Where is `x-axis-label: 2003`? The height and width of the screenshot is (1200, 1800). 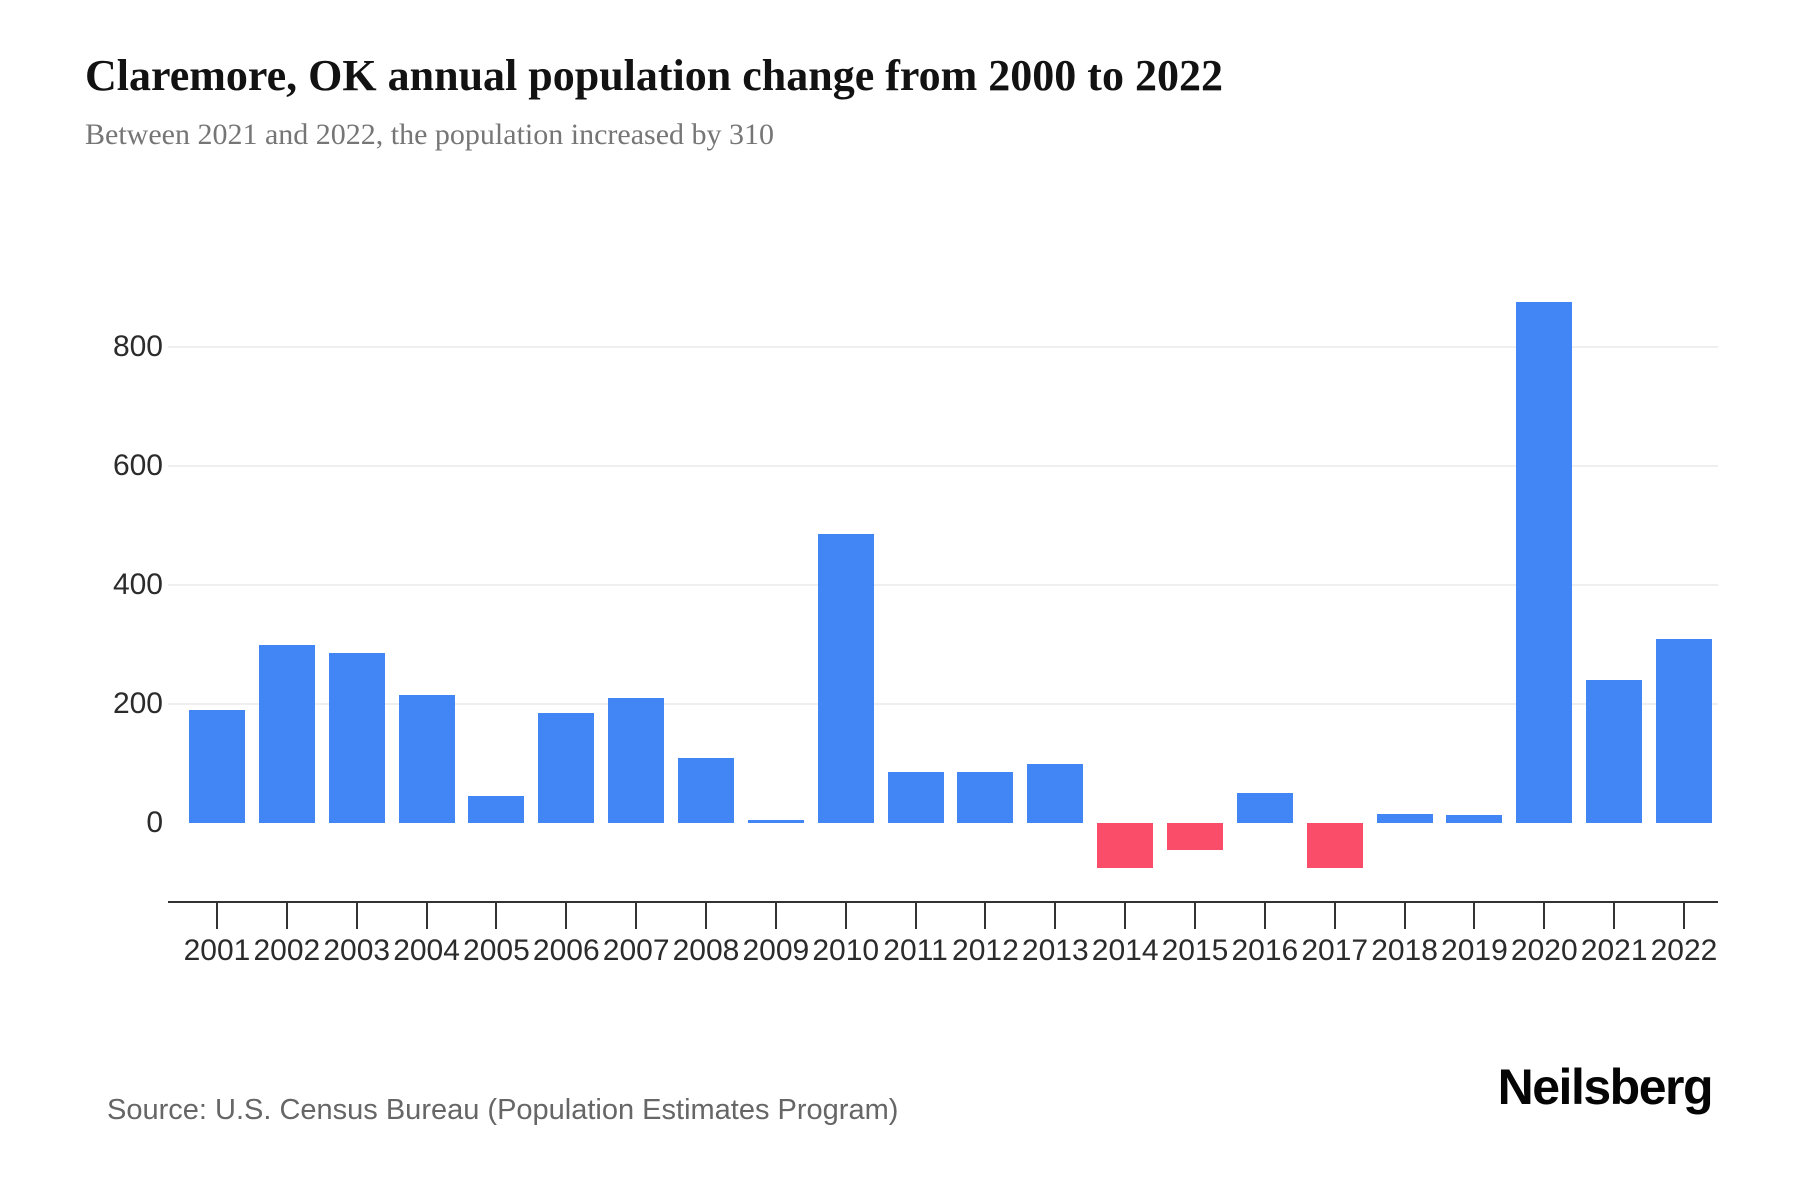
x-axis-label: 2003 is located at coordinates (357, 950).